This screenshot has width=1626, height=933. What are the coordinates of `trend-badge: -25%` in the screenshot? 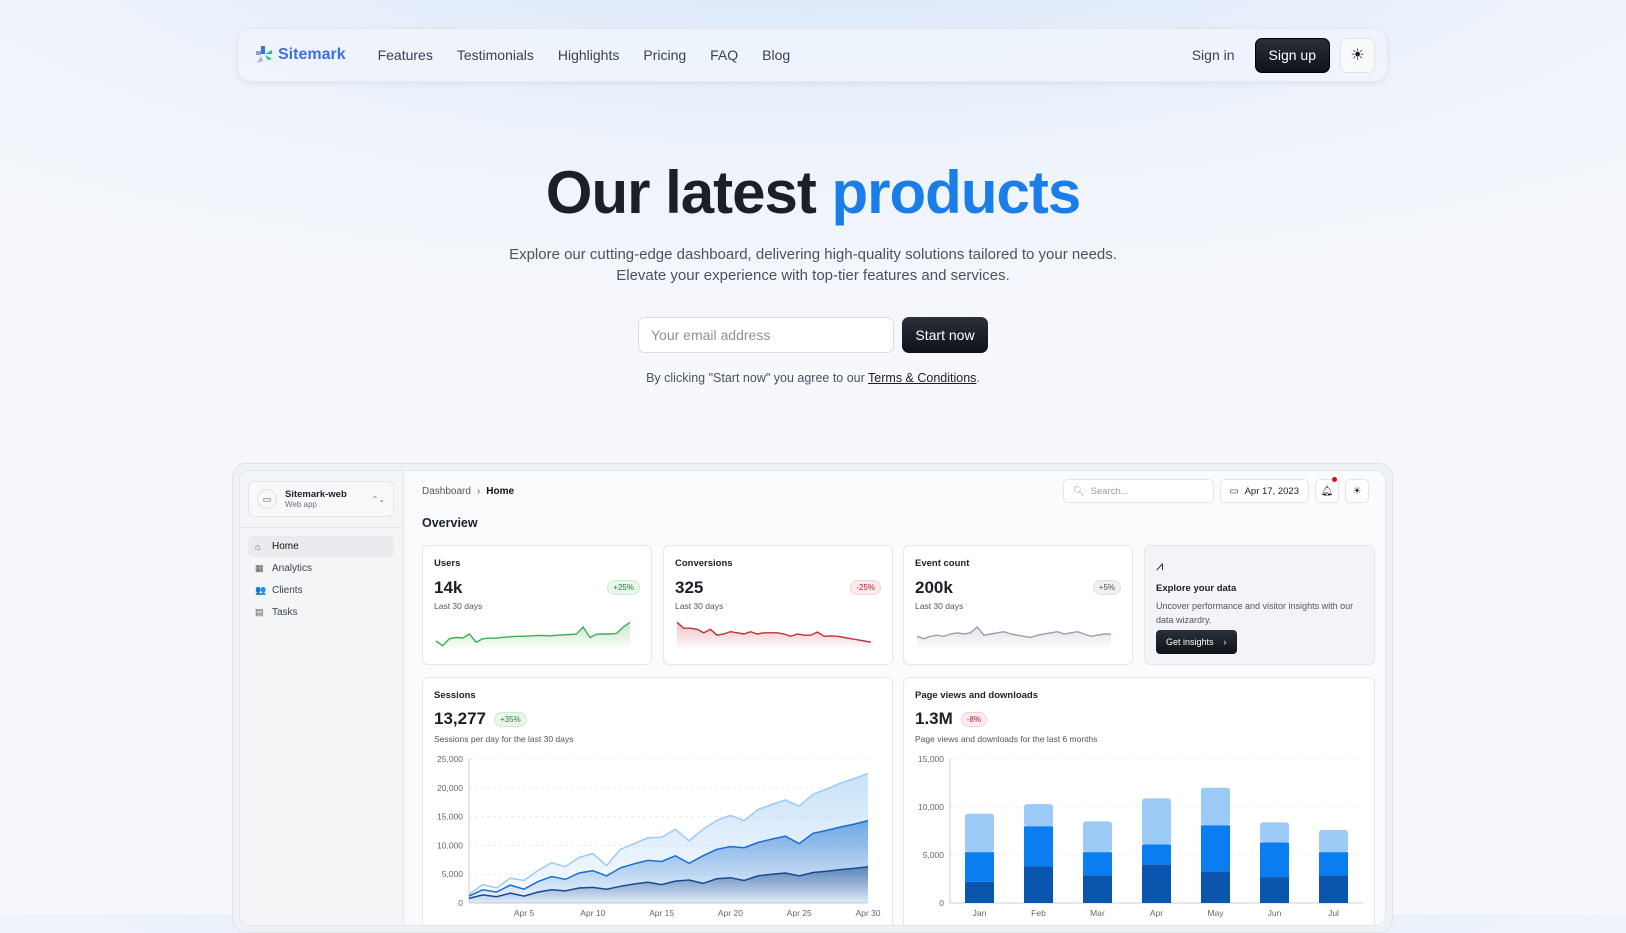 It's located at (865, 587).